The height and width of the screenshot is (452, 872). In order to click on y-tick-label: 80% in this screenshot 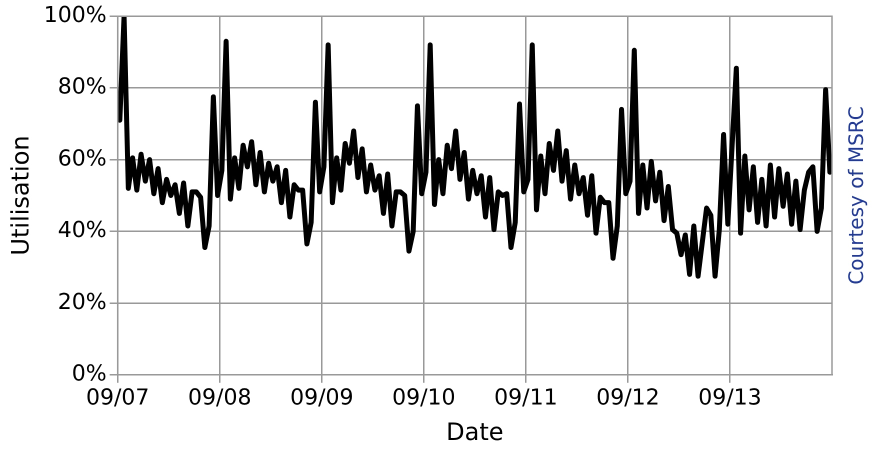, I will do `click(82, 87)`.